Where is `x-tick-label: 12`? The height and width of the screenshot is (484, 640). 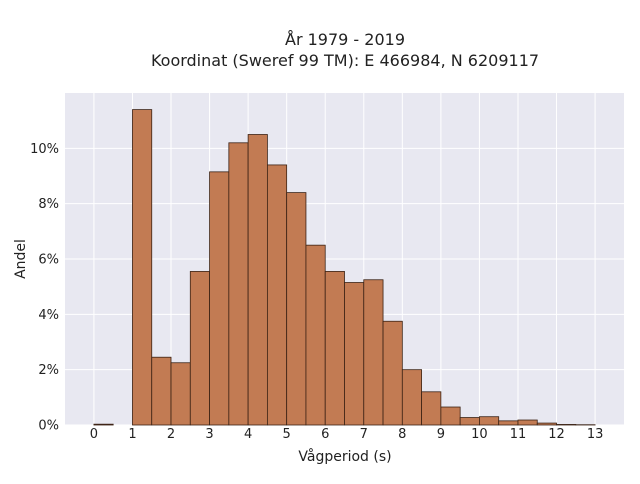
x-tick-label: 12 is located at coordinates (556, 434).